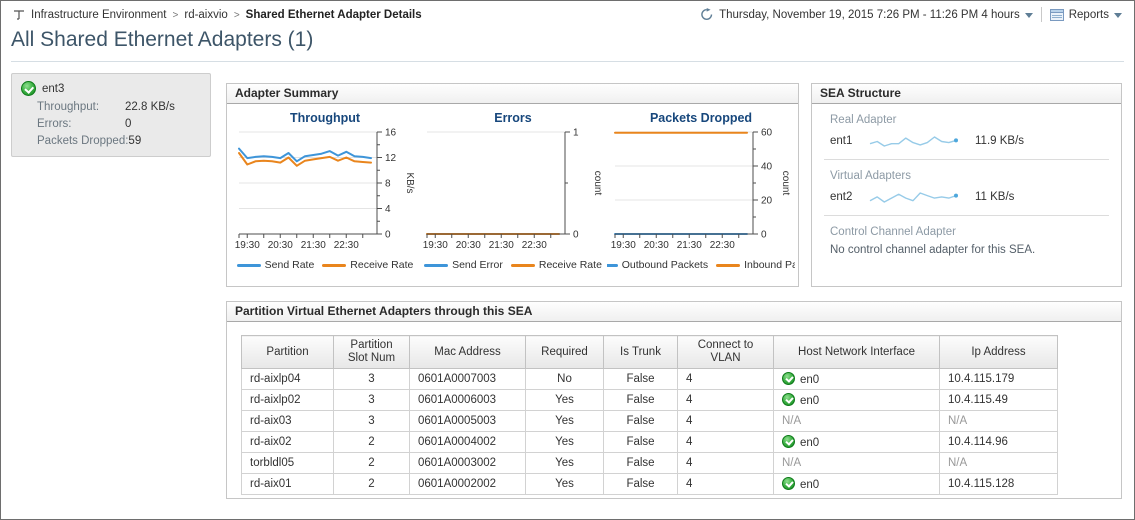 The height and width of the screenshot is (520, 1135). I want to click on metric-value: 22.8 KB/s, so click(150, 107).